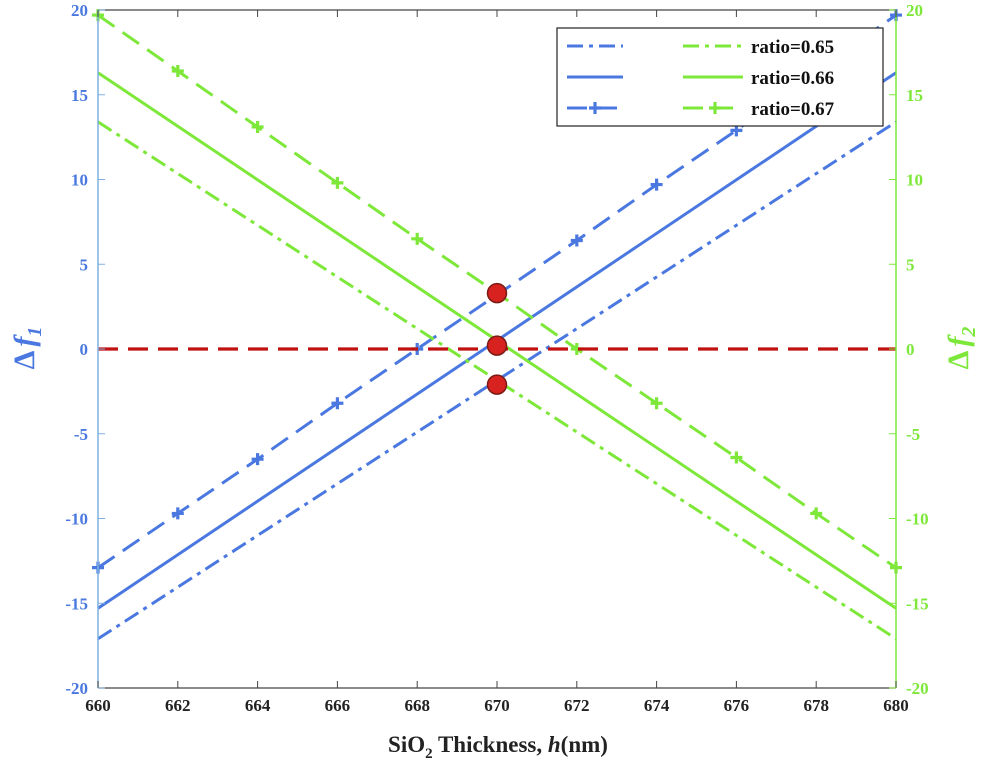 This screenshot has height=763, width=999. What do you see at coordinates (910, 349) in the screenshot?
I see `y-right-tick-label-5: 0` at bounding box center [910, 349].